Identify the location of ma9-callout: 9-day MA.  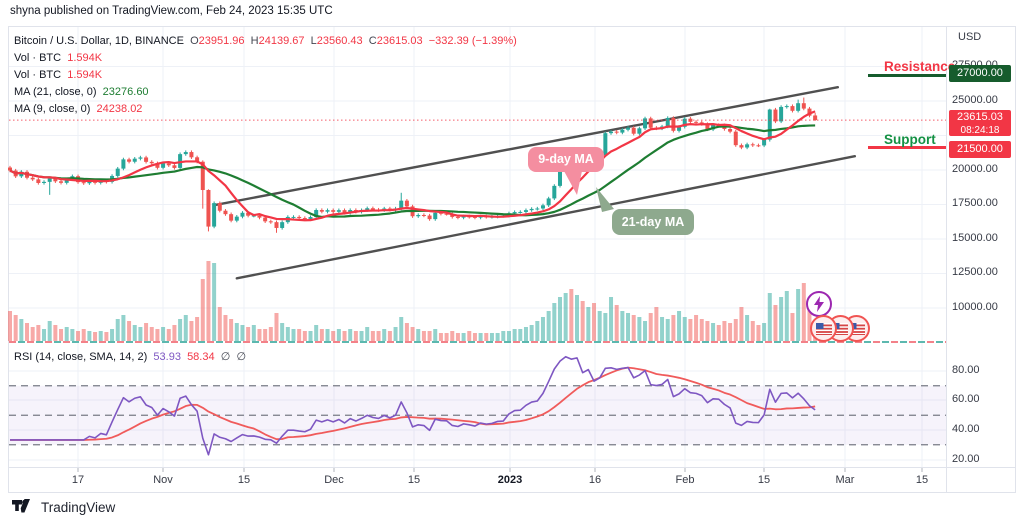
(566, 171).